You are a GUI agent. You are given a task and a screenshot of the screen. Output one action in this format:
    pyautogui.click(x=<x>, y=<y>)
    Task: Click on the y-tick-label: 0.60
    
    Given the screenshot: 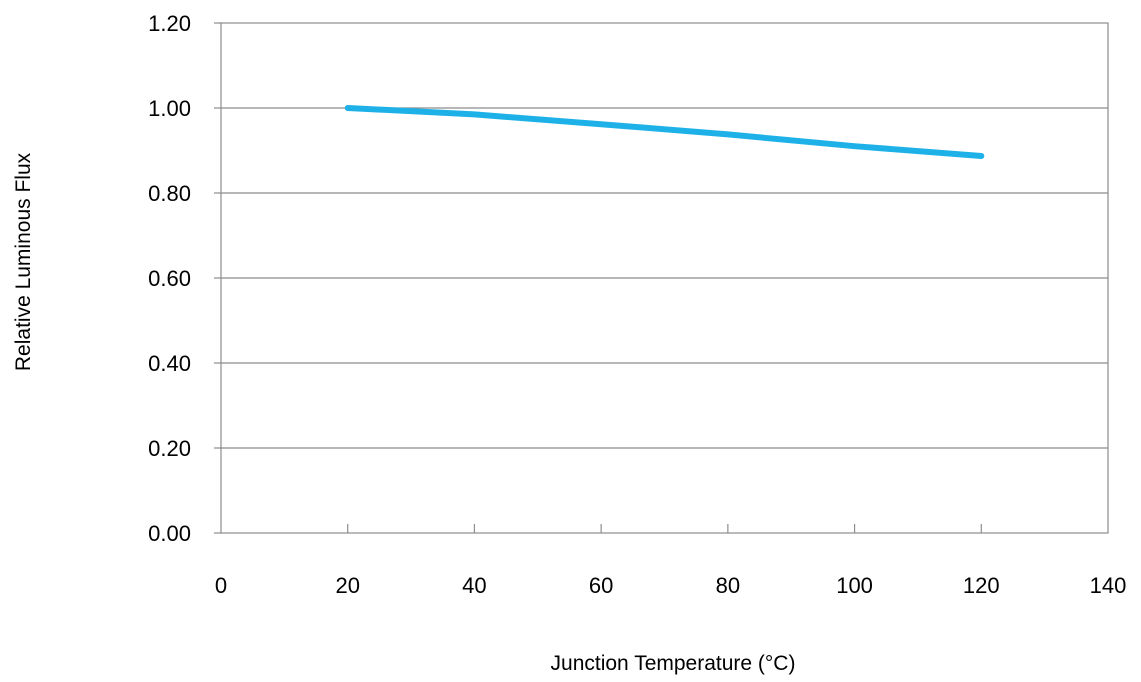 What is the action you would take?
    pyautogui.click(x=169, y=278)
    